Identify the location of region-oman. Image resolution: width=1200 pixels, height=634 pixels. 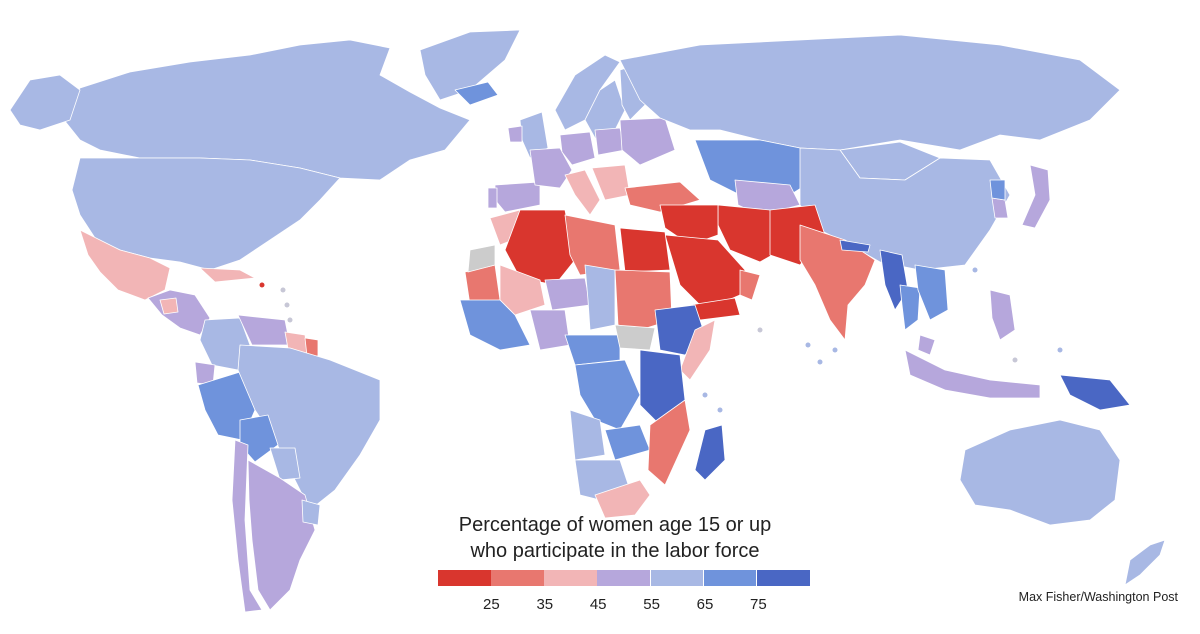
(750, 285).